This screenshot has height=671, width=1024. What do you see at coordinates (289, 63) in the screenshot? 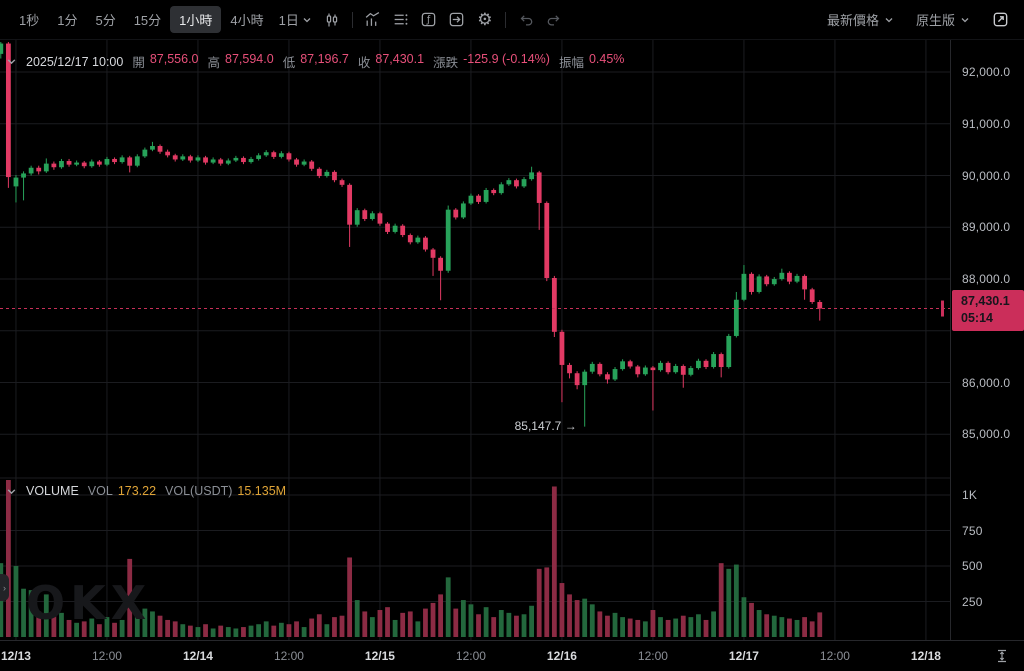
I see `low-label: 低` at bounding box center [289, 63].